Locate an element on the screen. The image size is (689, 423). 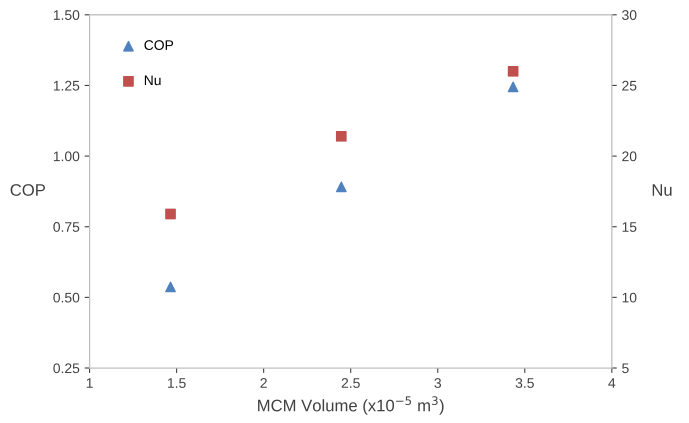
y-tick-label: 1.50 is located at coordinates (67, 15).